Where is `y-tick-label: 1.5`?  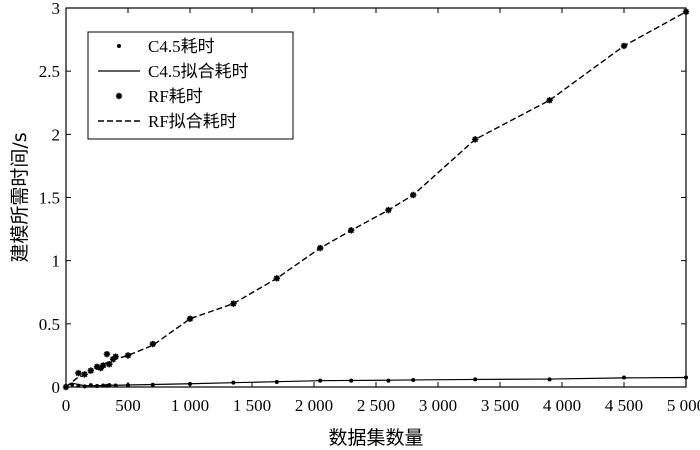
y-tick-label: 1.5 is located at coordinates (49, 198).